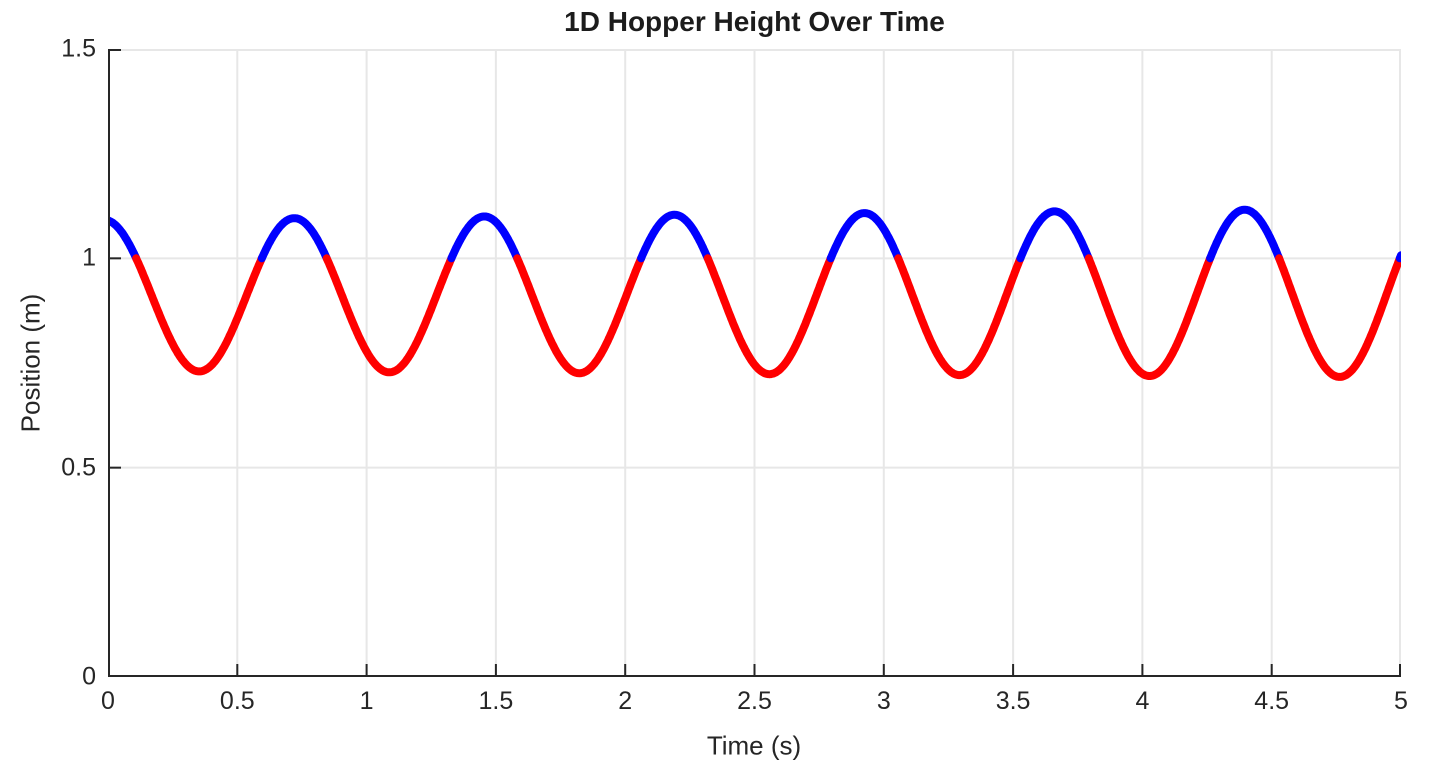 The width and height of the screenshot is (1442, 768). Describe the element at coordinates (1142, 701) in the screenshot. I see `x-tick-label: 4` at that location.